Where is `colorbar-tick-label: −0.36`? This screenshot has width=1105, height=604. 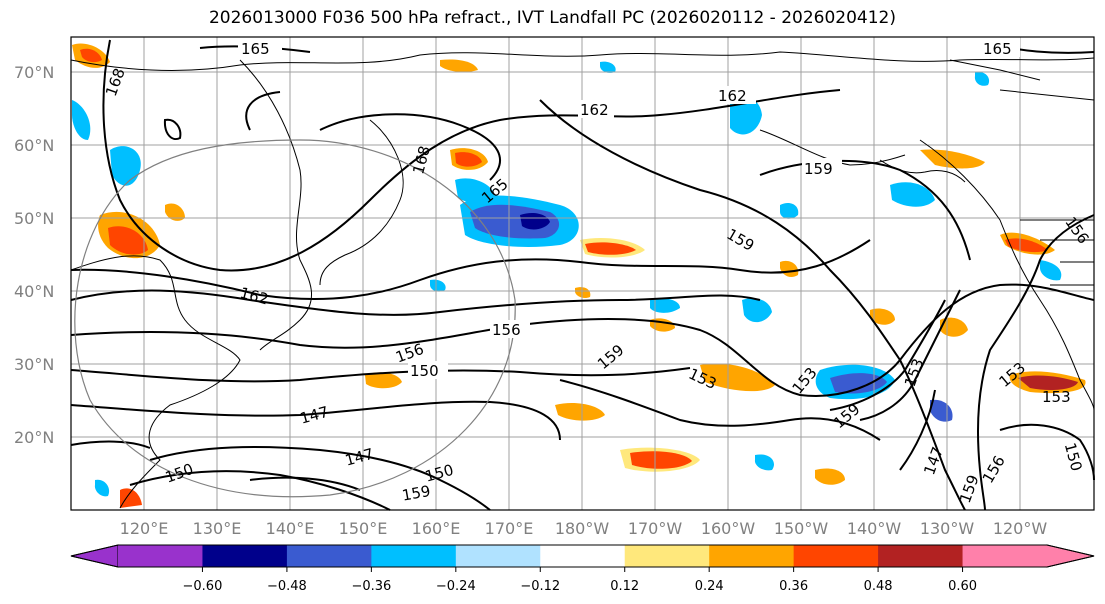 colorbar-tick-label: −0.36 is located at coordinates (371, 586).